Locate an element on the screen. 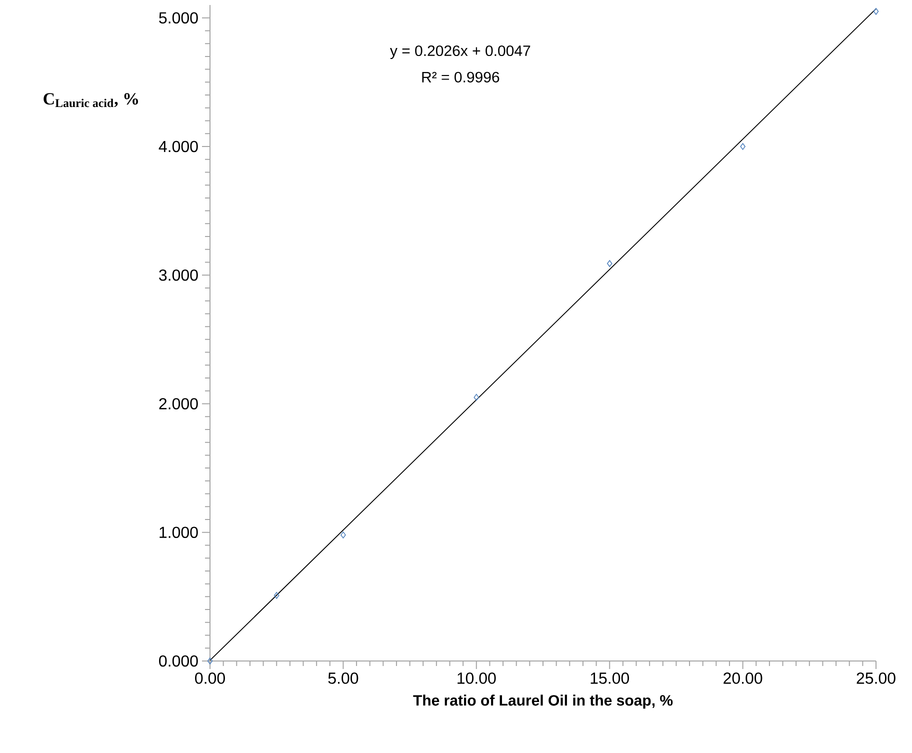  x-tick-label: 15.00 is located at coordinates (609, 678).